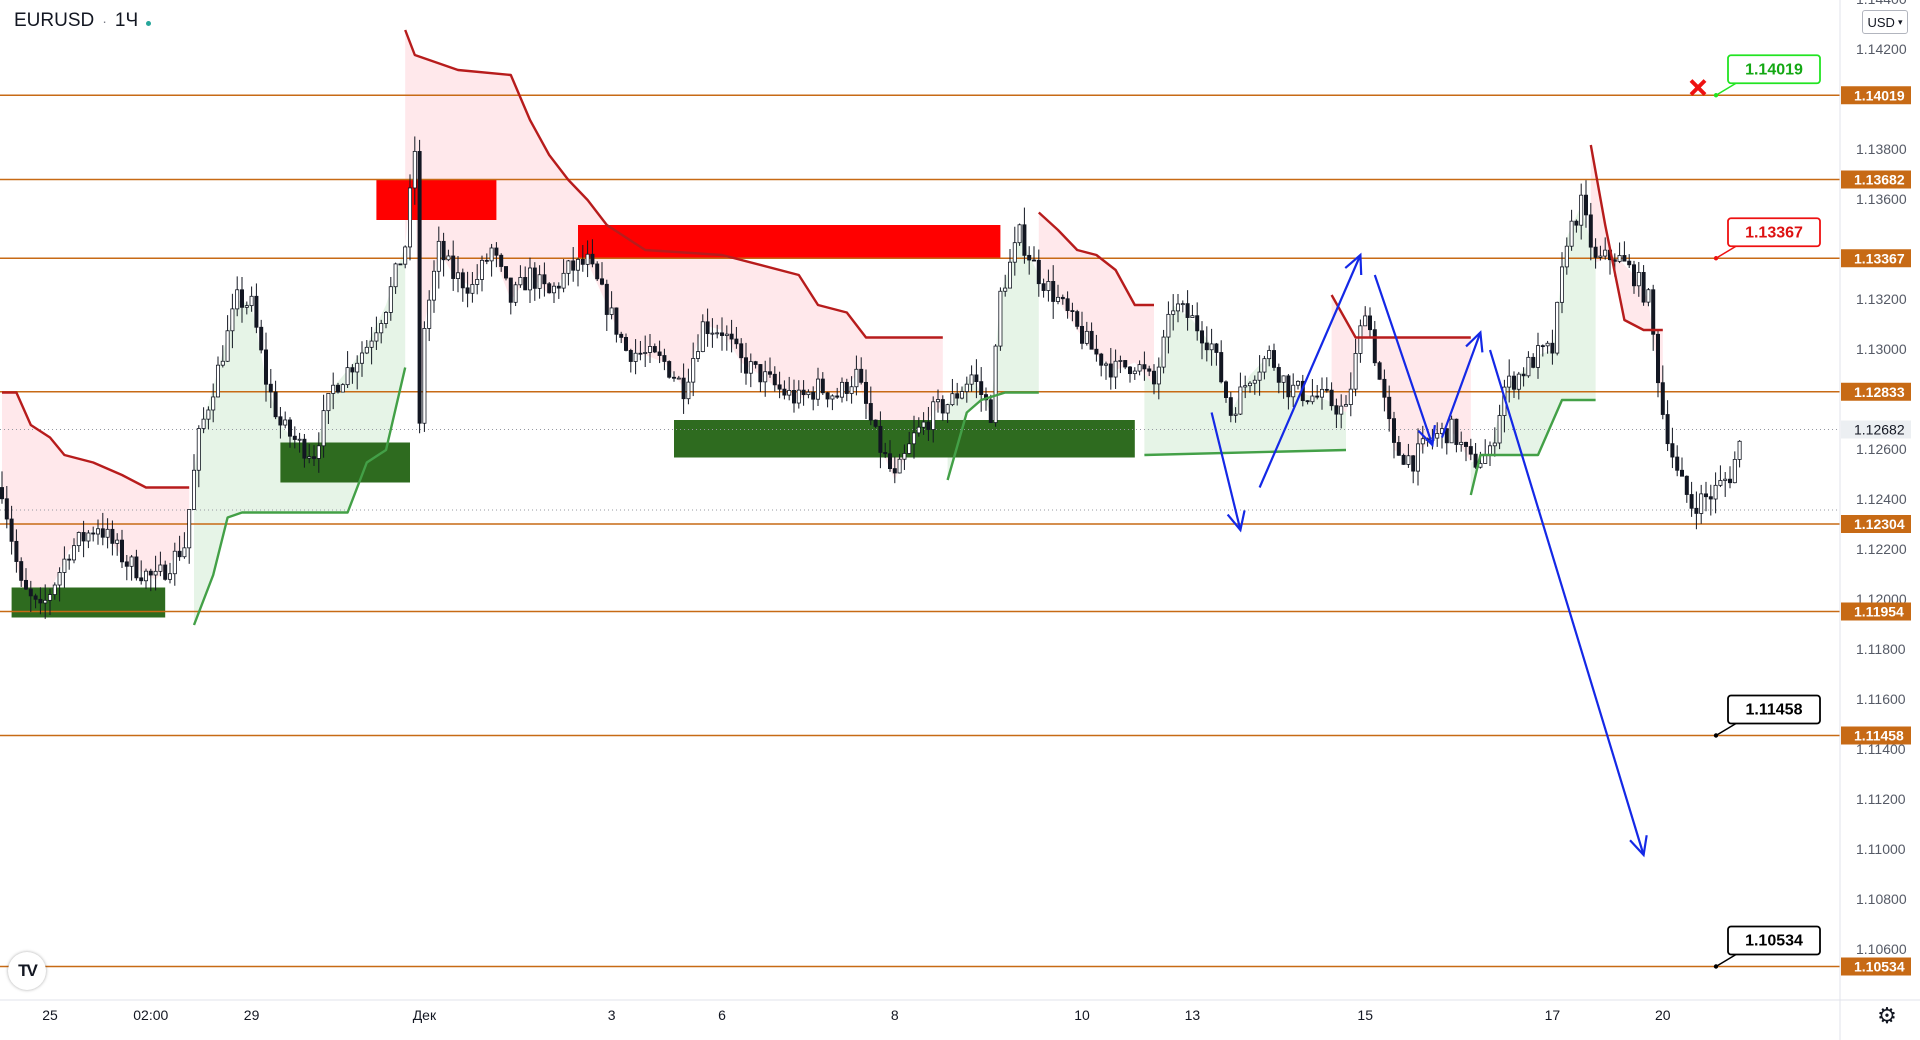 The width and height of the screenshot is (1920, 1040). I want to click on callout-pointer, so click(1726, 252).